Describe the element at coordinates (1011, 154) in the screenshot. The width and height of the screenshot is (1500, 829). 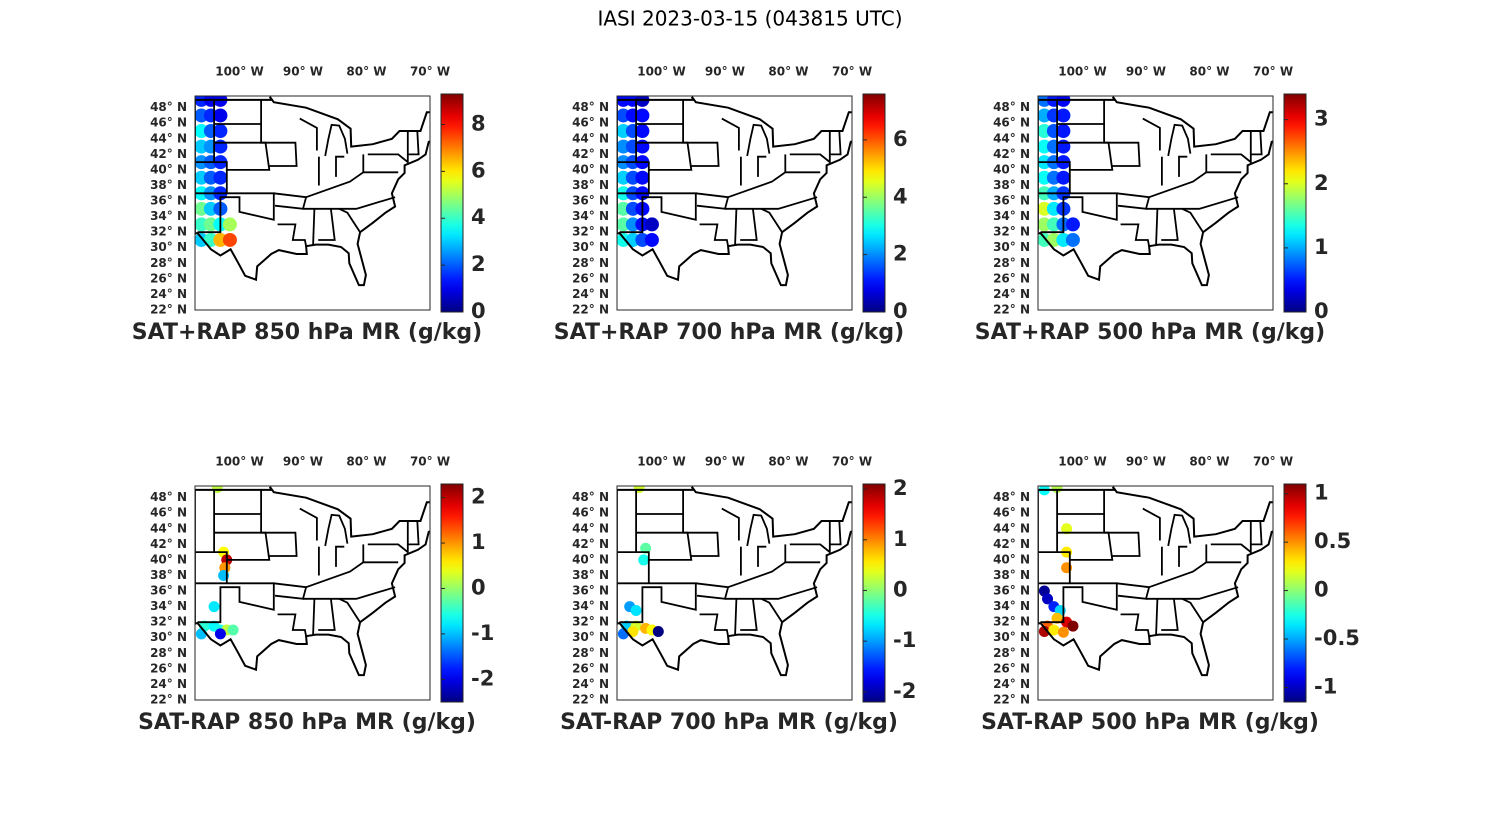
I see `lat-tick-label: 42° N` at that location.